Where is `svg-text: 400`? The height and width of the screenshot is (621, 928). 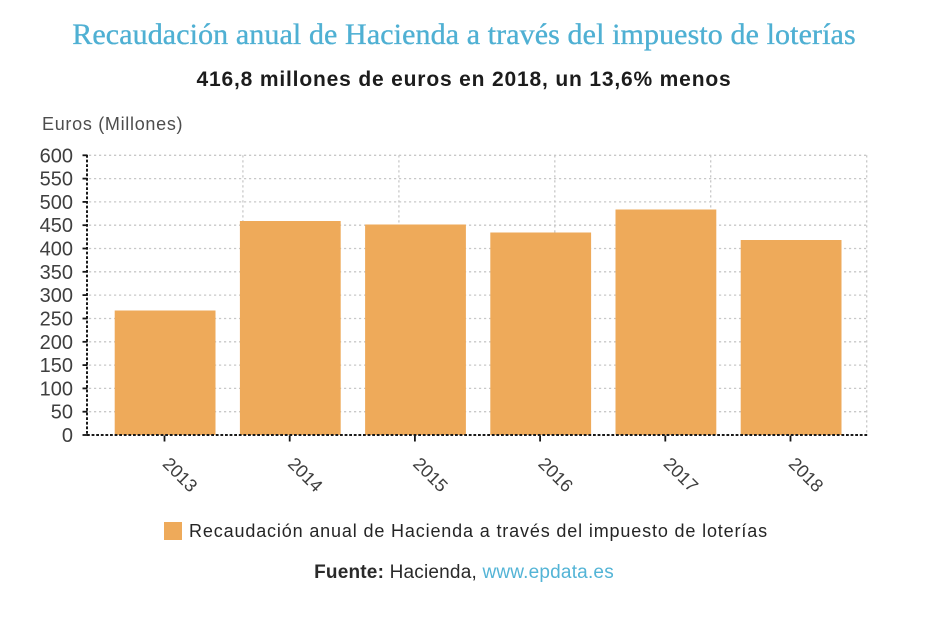
svg-text: 400 is located at coordinates (56, 250).